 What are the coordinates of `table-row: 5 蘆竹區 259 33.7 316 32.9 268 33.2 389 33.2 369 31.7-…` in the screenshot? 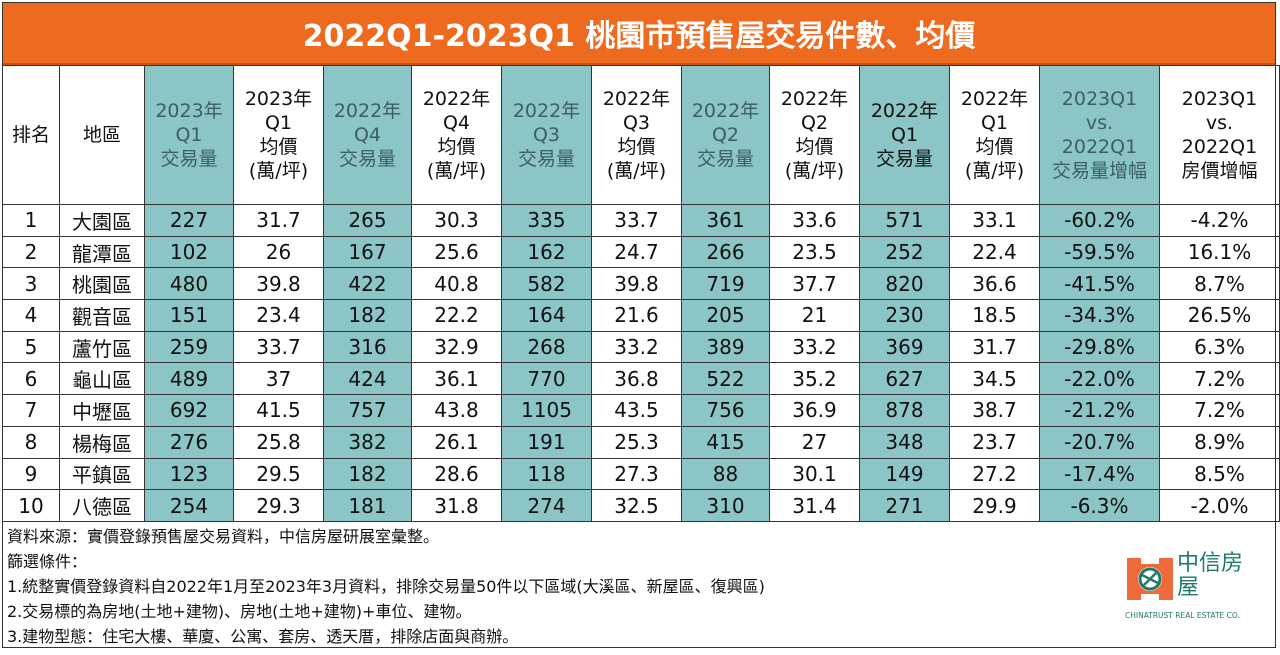 It's located at (641, 347).